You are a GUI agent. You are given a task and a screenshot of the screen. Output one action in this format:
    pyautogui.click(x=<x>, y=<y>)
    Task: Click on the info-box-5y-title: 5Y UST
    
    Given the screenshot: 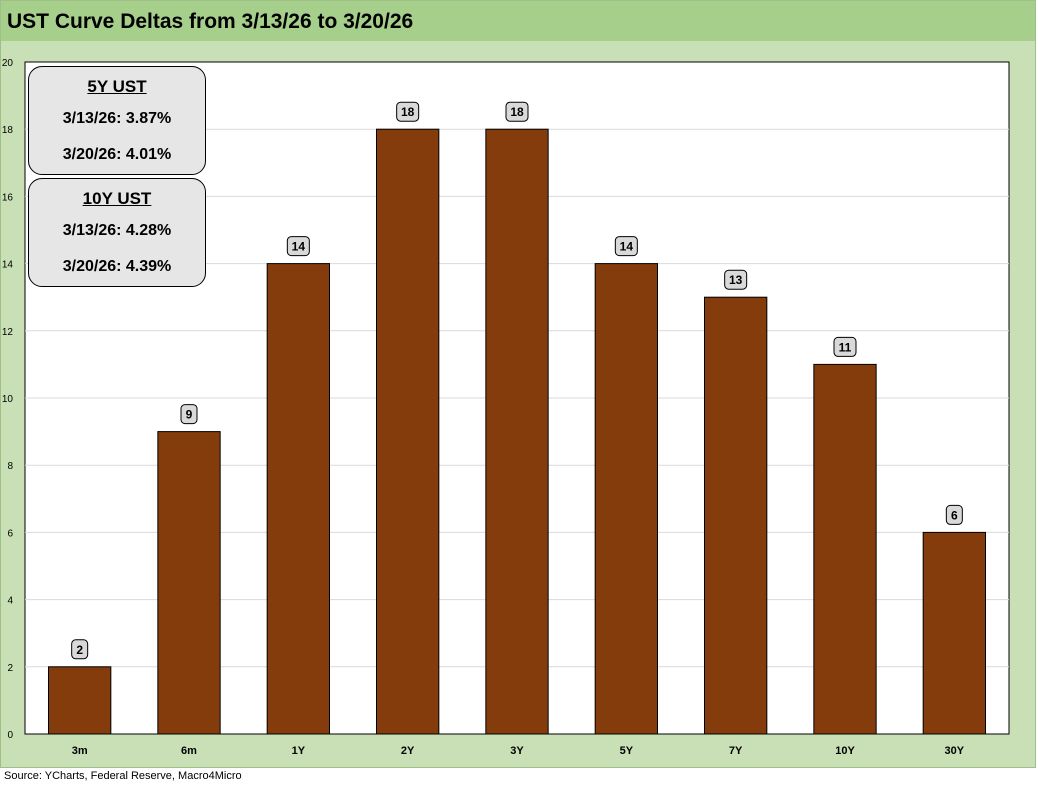 What is the action you would take?
    pyautogui.click(x=117, y=86)
    